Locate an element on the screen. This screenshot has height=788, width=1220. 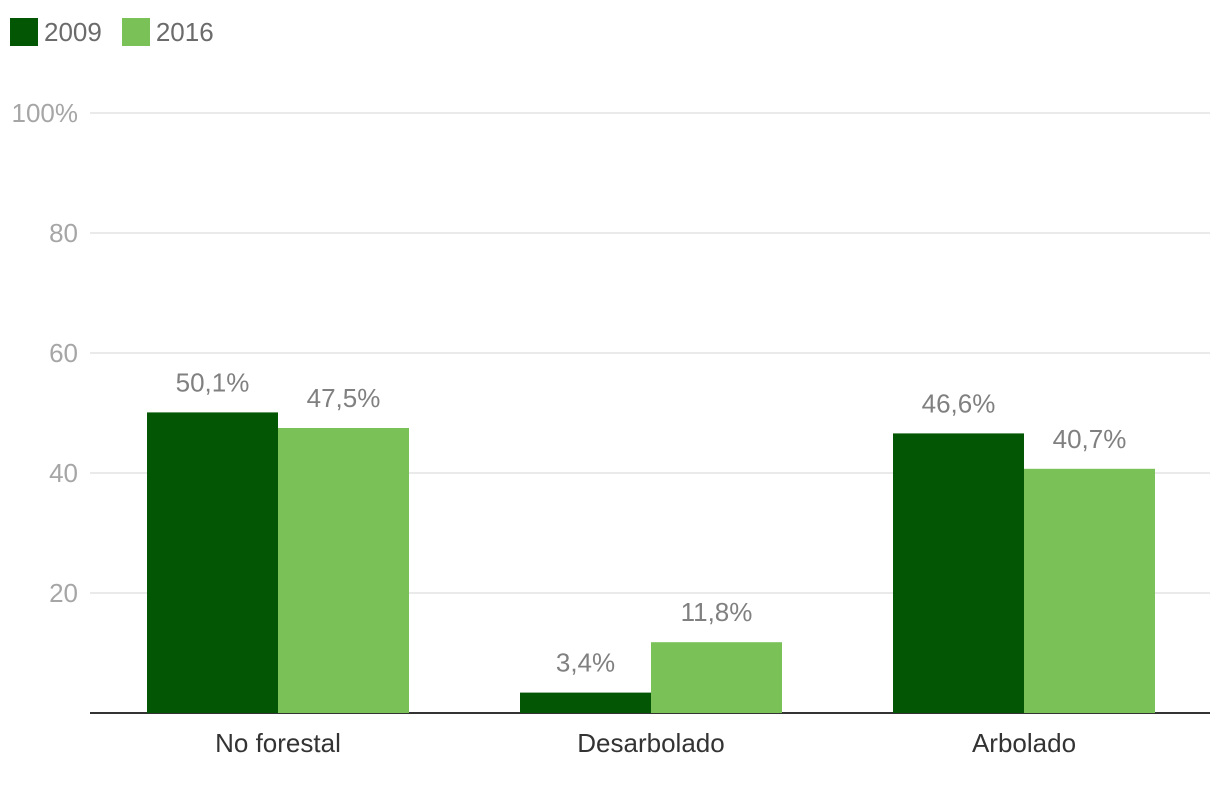
y-tick-label-100: 100% is located at coordinates (45, 113).